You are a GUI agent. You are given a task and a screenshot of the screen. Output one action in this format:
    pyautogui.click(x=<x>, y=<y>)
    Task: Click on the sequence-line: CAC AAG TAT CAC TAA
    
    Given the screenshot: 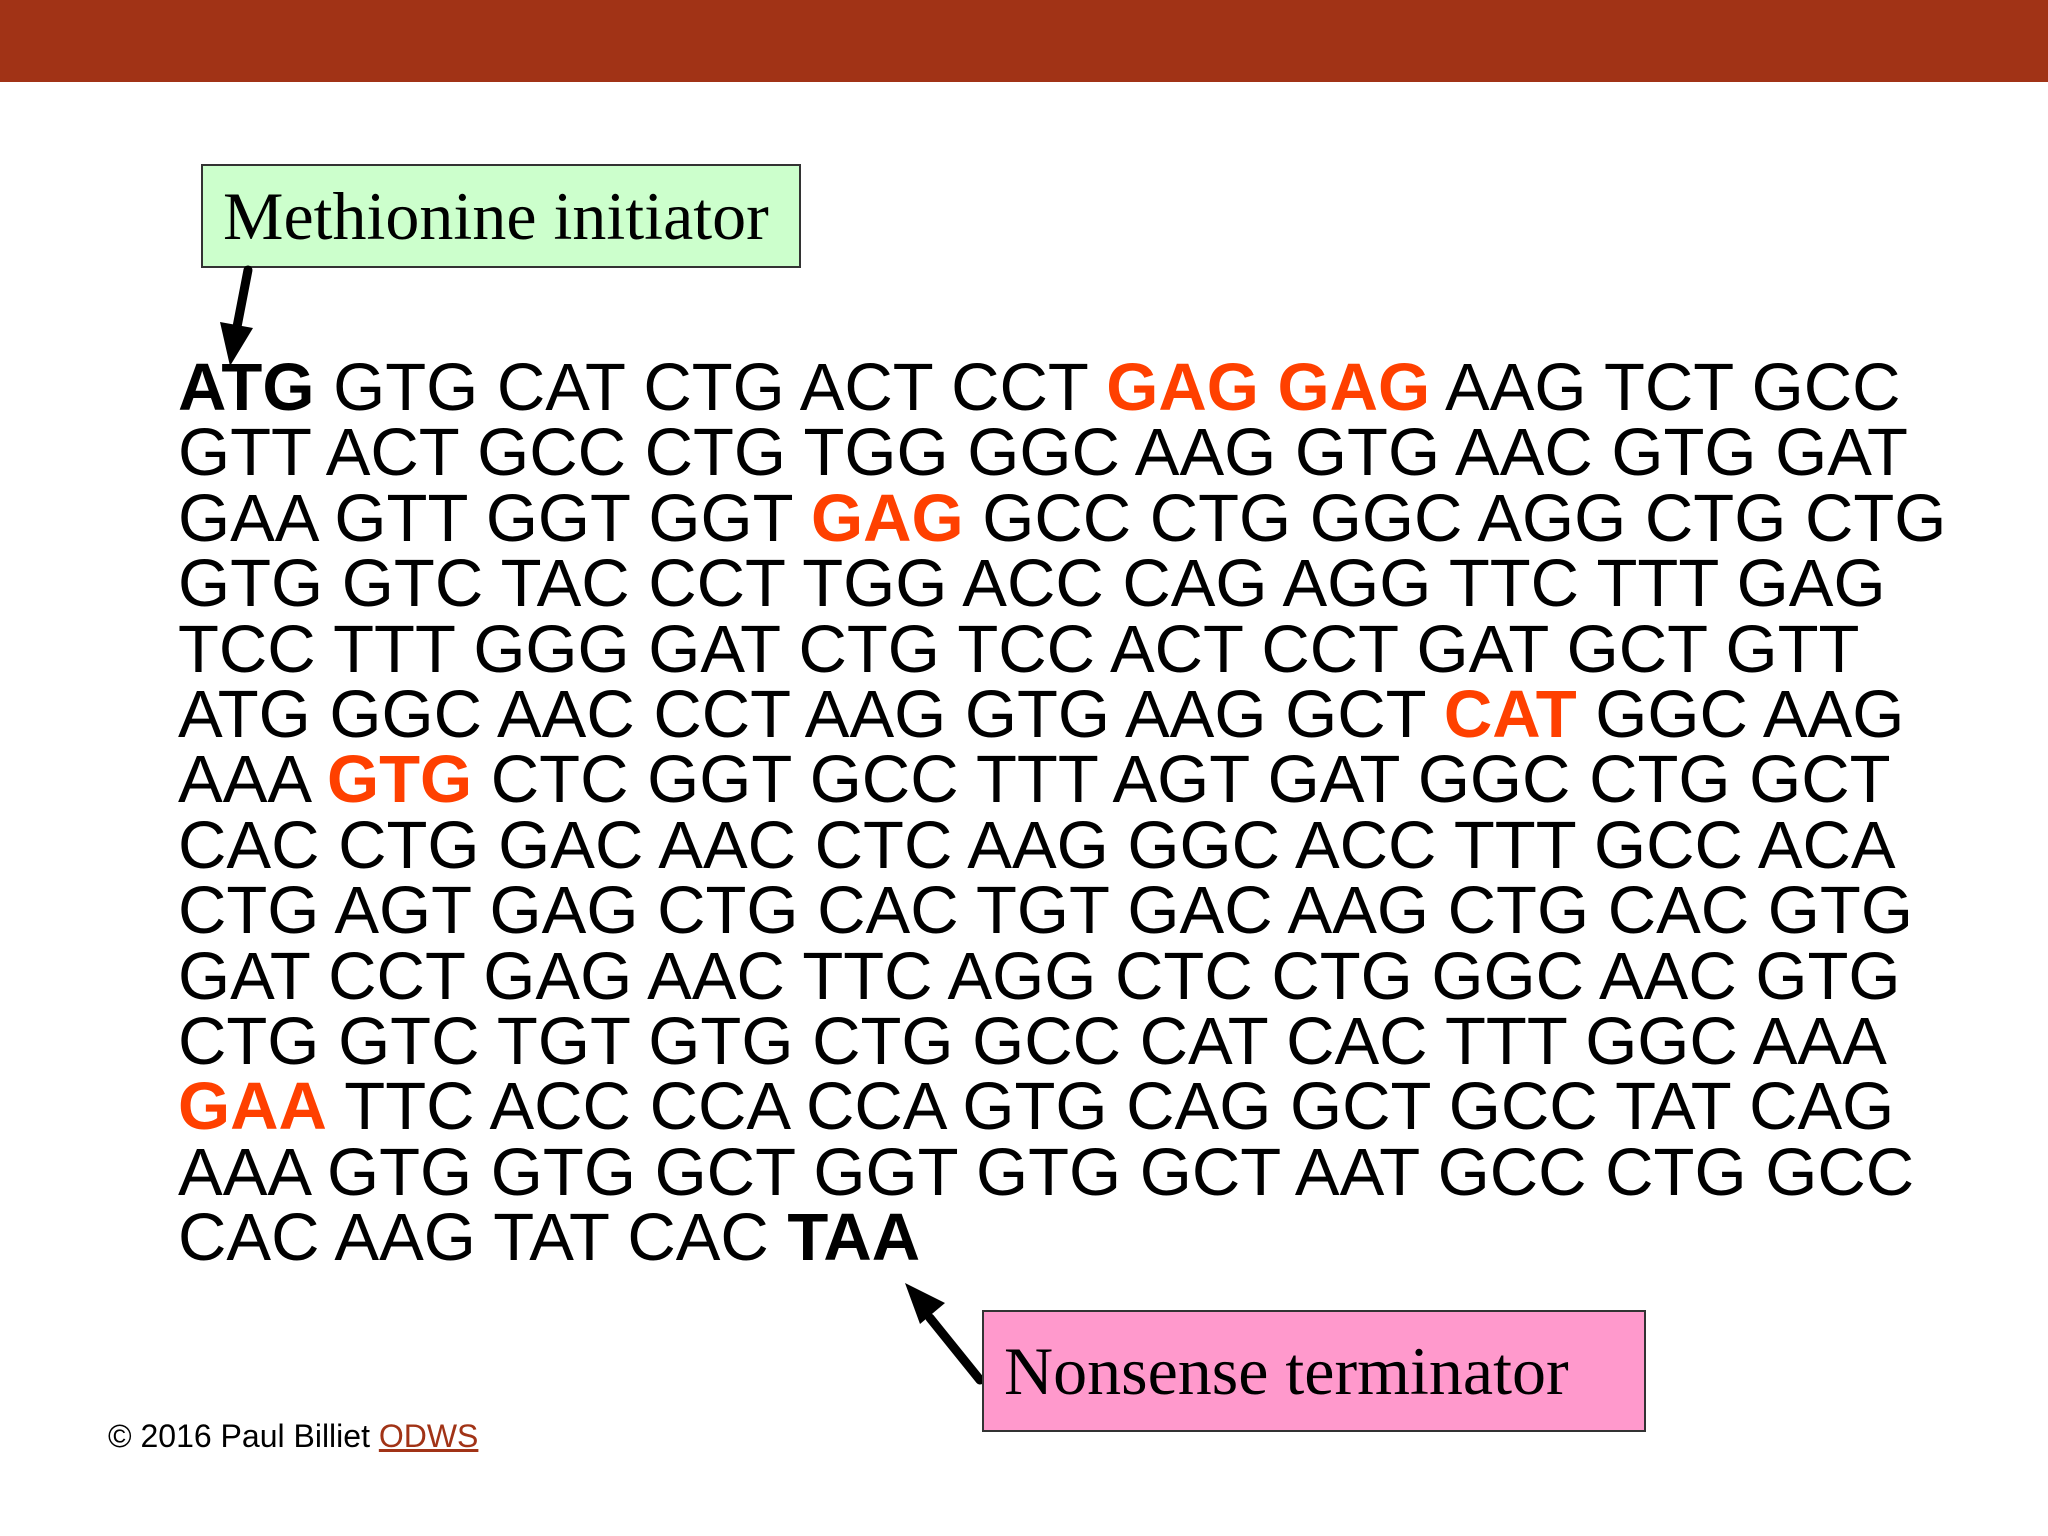 What is the action you would take?
    pyautogui.click(x=1108, y=1237)
    